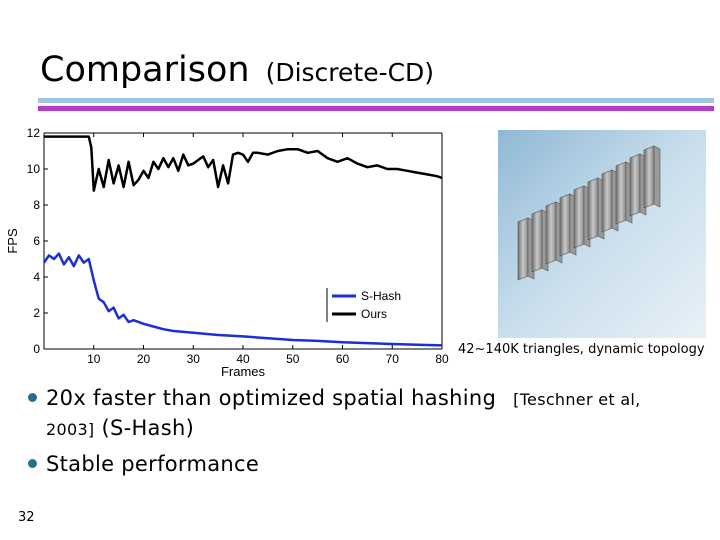 Image resolution: width=720 pixels, height=540 pixels. I want to click on slide-title: Comparison, so click(145, 70).